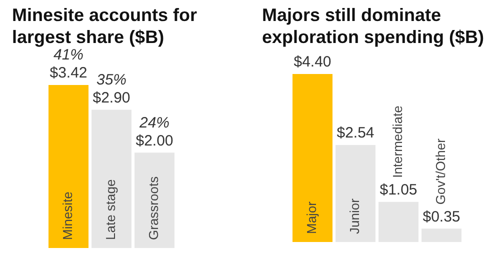 Image resolution: width=502 pixels, height=265 pixels. Describe the element at coordinates (312, 217) in the screenshot. I see `x-tick-label: Major` at that location.